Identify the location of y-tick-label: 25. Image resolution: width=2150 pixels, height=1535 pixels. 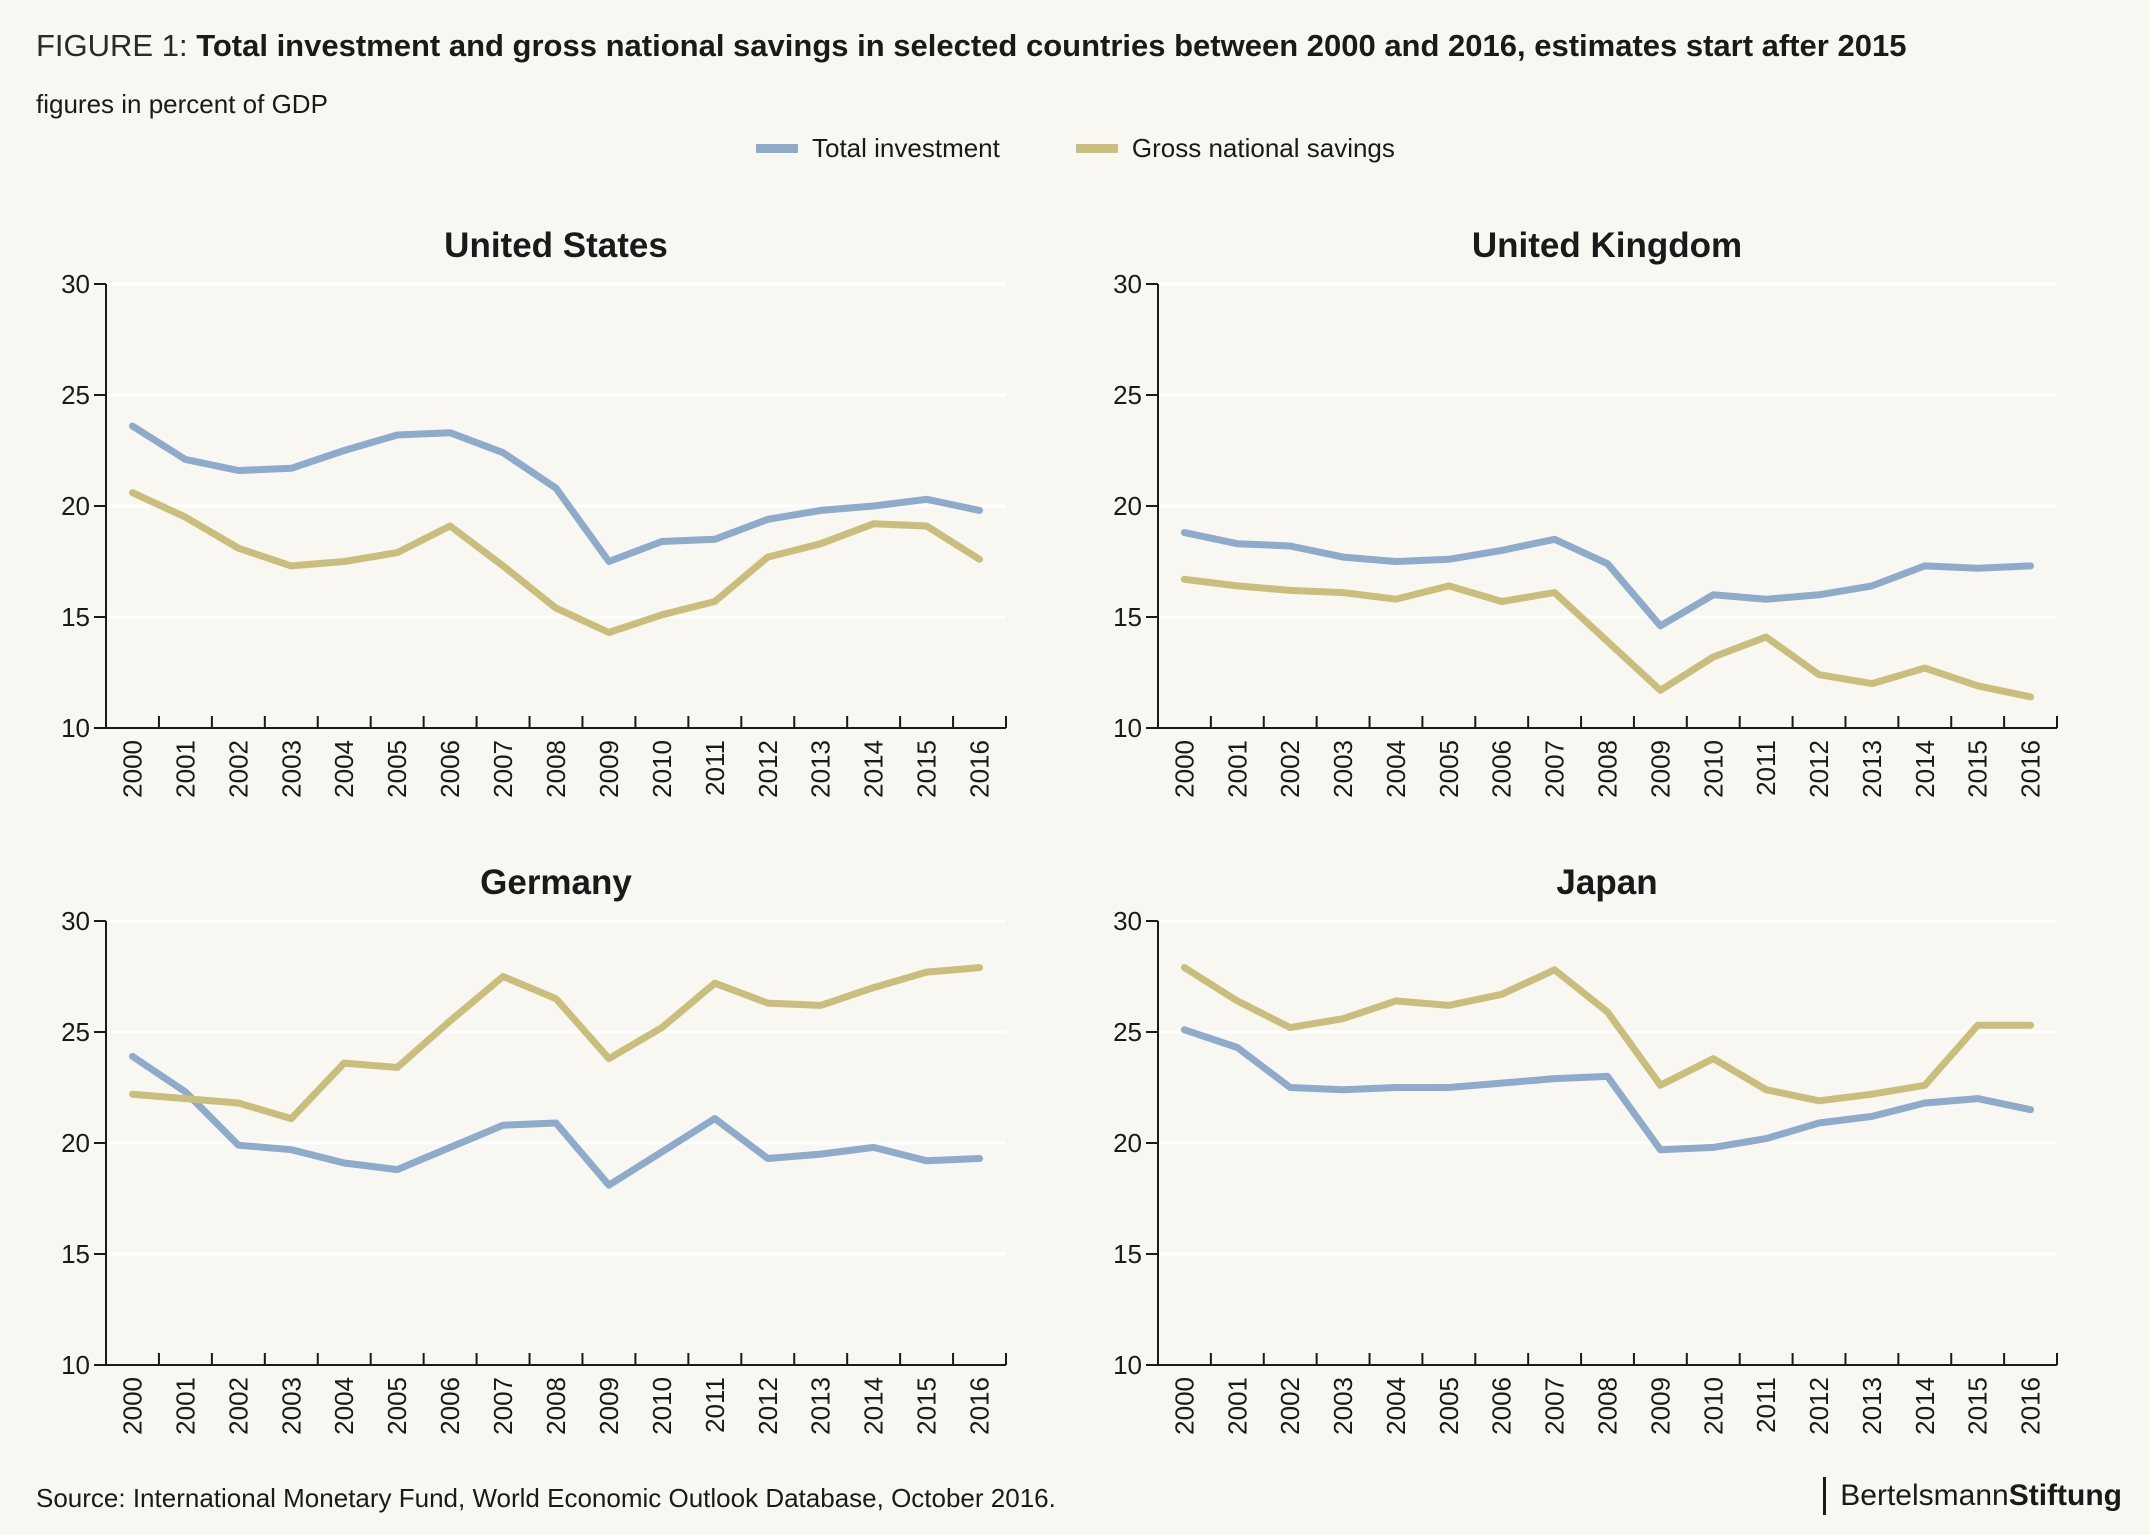
(75, 1032).